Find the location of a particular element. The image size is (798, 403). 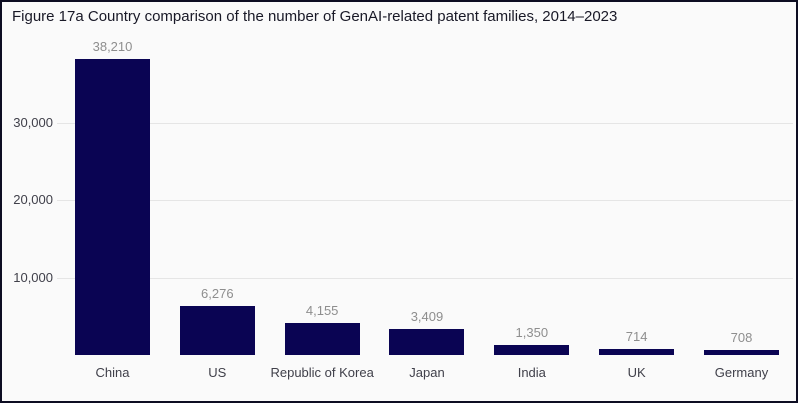

bar-column: 1,350 India is located at coordinates (531, 202).